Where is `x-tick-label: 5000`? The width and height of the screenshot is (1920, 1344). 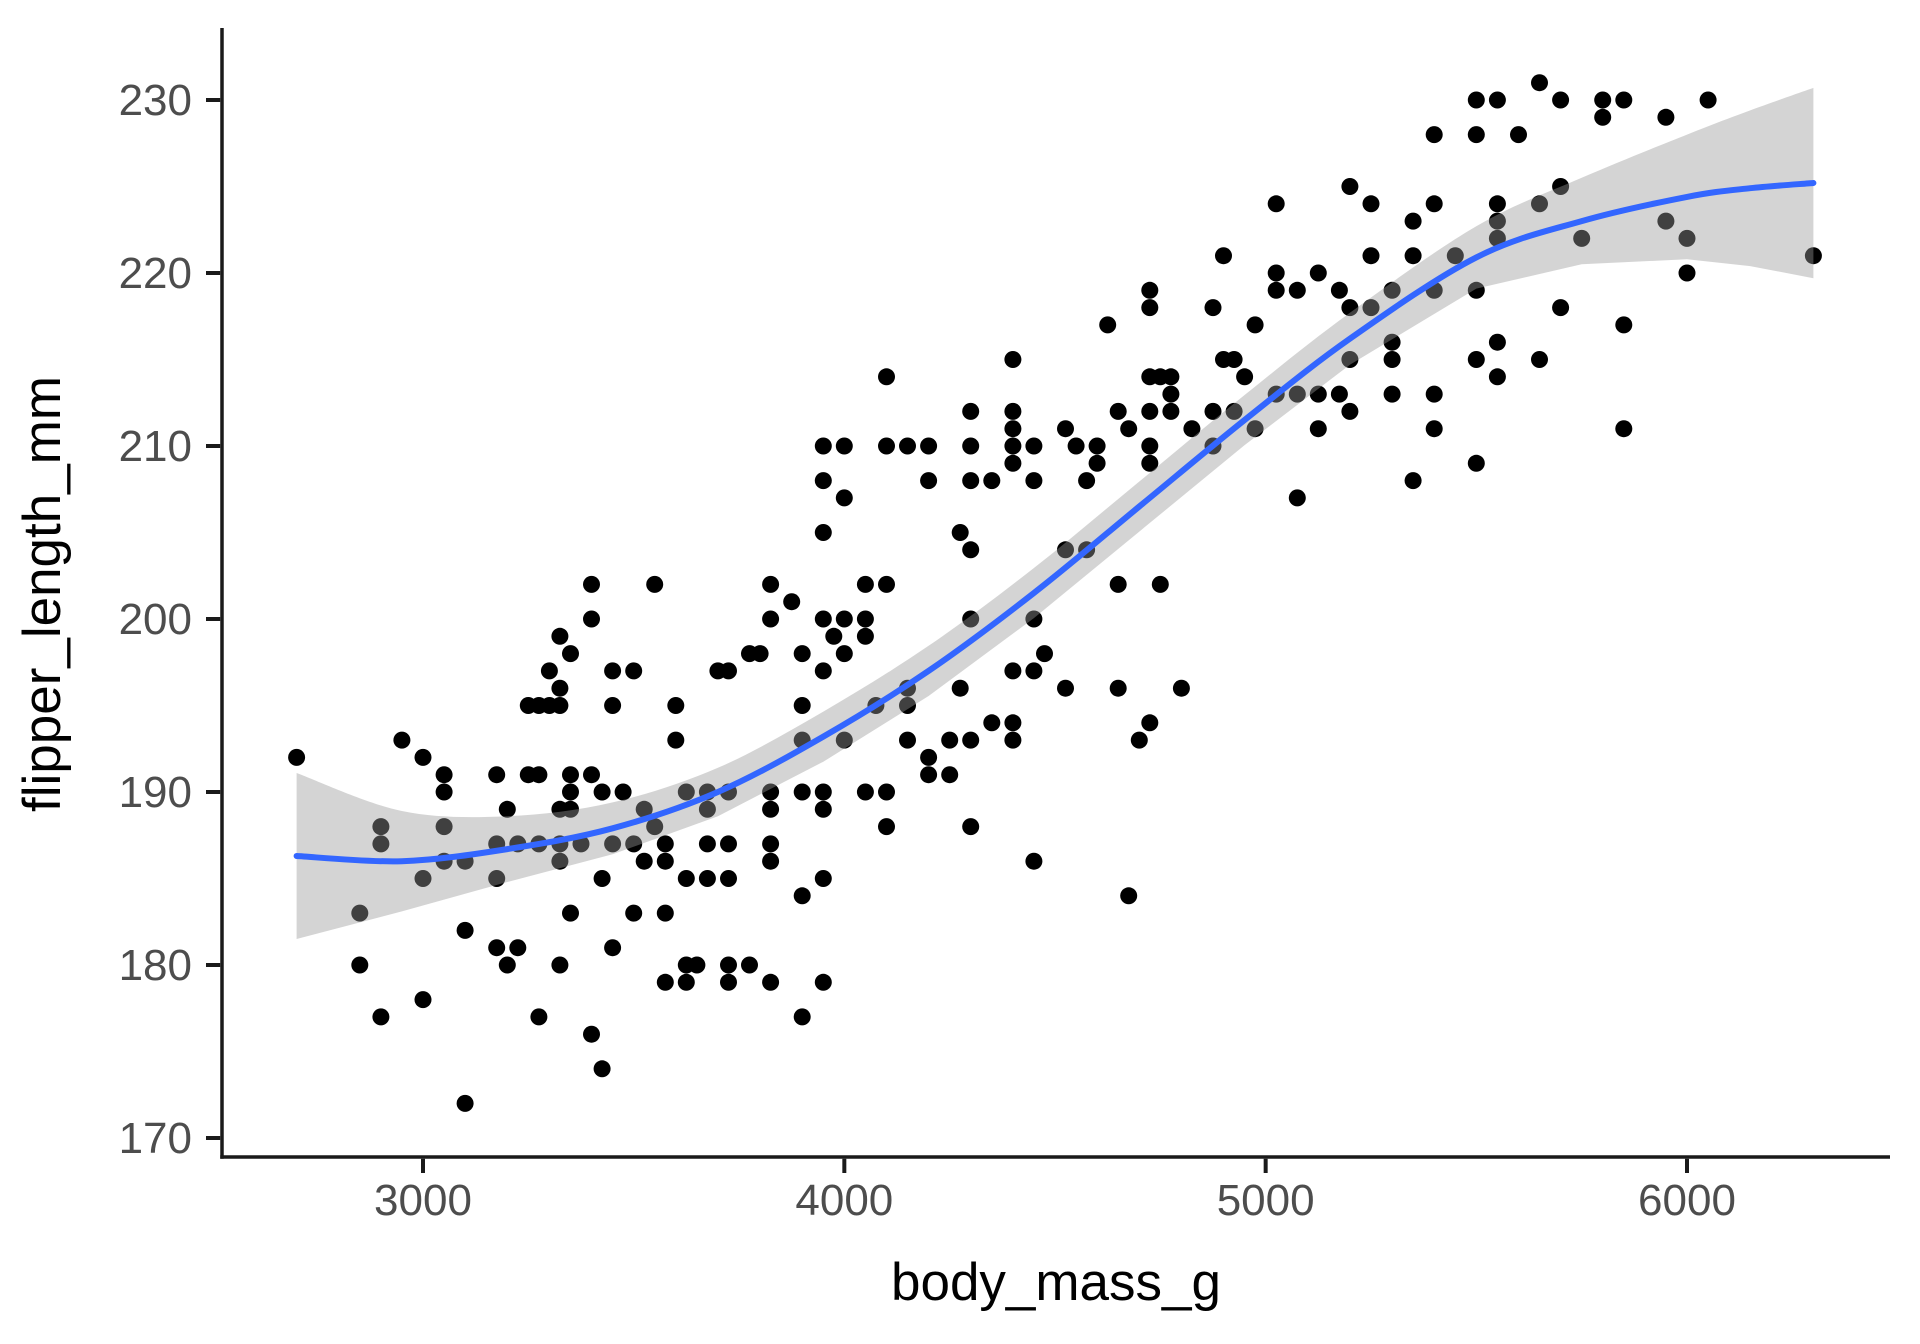 x-tick-label: 5000 is located at coordinates (1266, 1200).